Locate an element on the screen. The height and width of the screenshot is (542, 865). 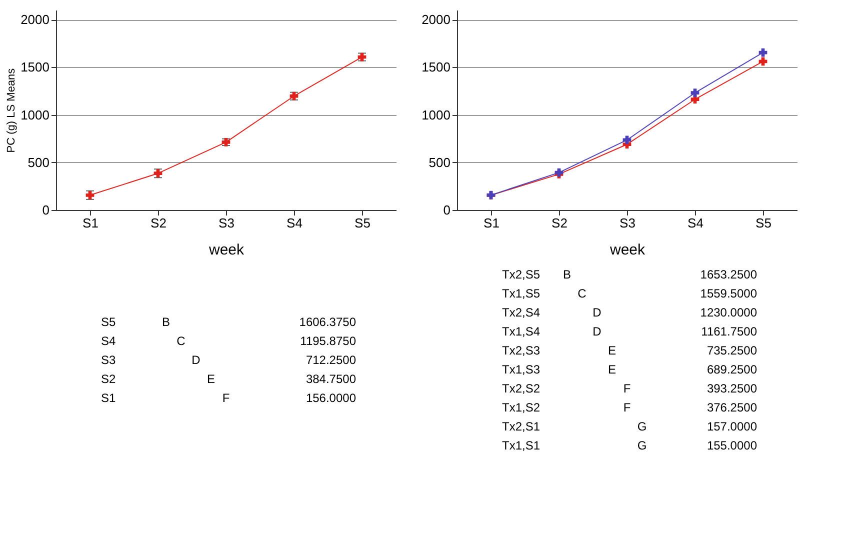
text: Tx1,S3 is located at coordinates (521, 369).